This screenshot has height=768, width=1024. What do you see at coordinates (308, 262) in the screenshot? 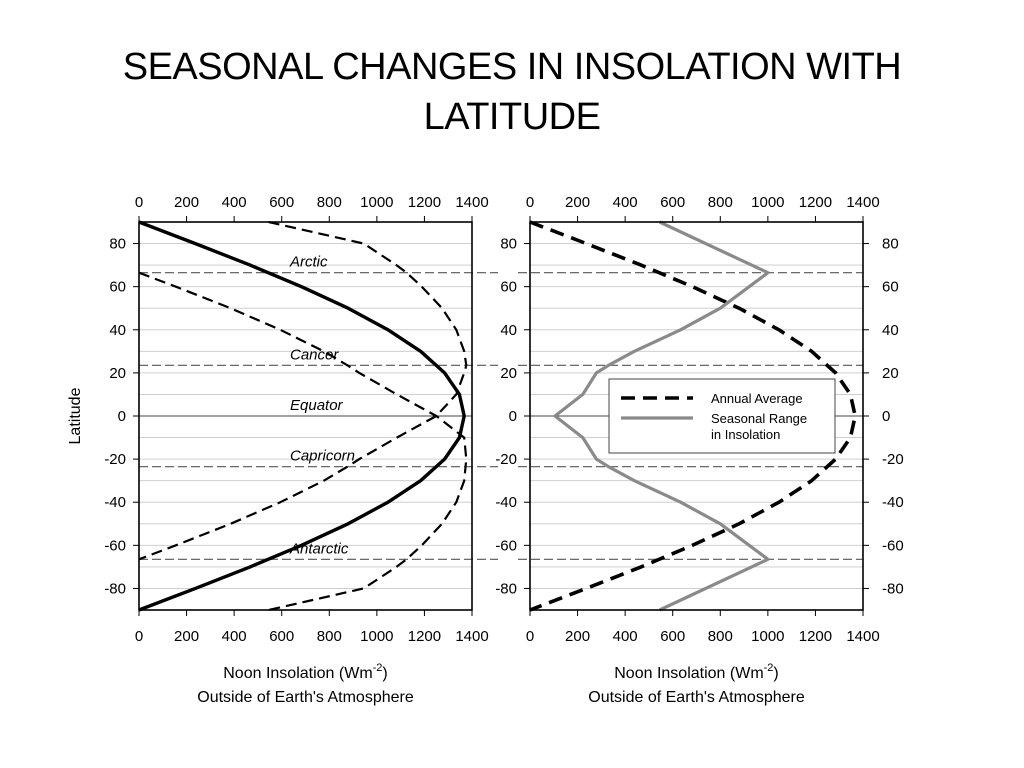
I see `latitude-label: Arctic` at bounding box center [308, 262].